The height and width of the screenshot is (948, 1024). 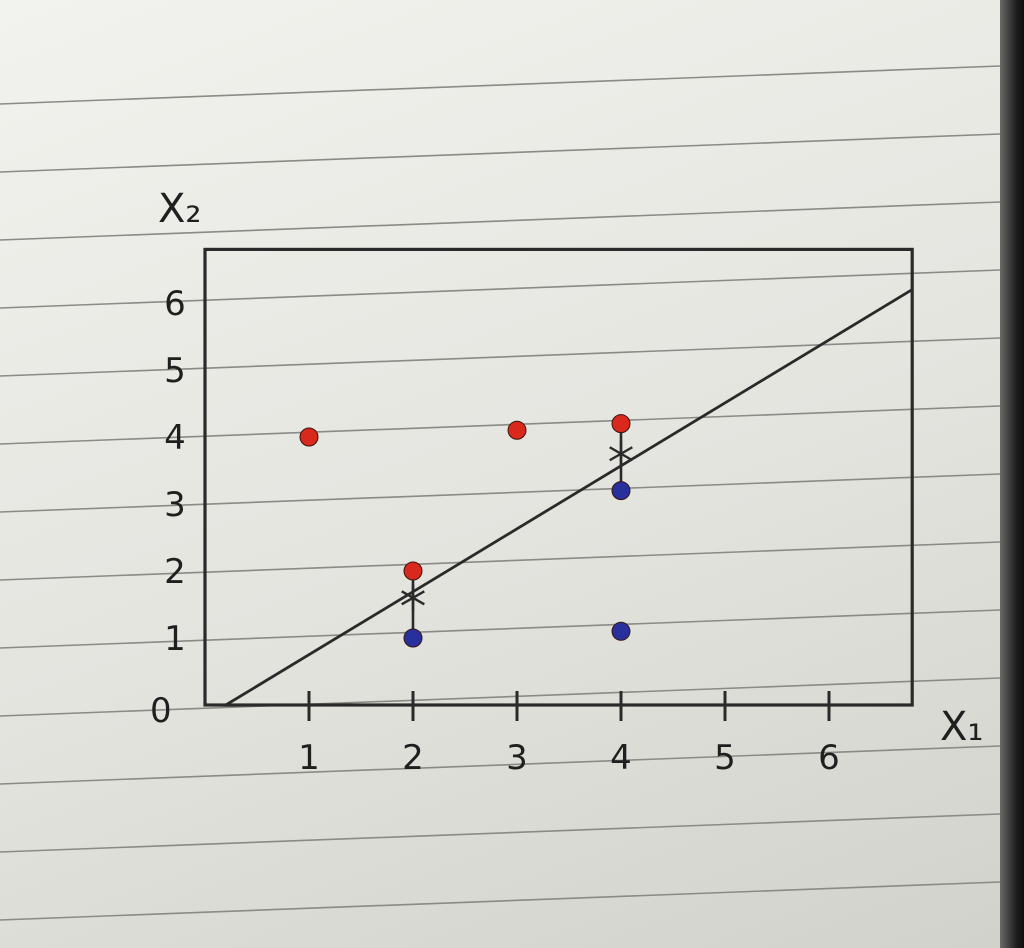 What do you see at coordinates (175, 371) in the screenshot?
I see `y-tick-label: 5` at bounding box center [175, 371].